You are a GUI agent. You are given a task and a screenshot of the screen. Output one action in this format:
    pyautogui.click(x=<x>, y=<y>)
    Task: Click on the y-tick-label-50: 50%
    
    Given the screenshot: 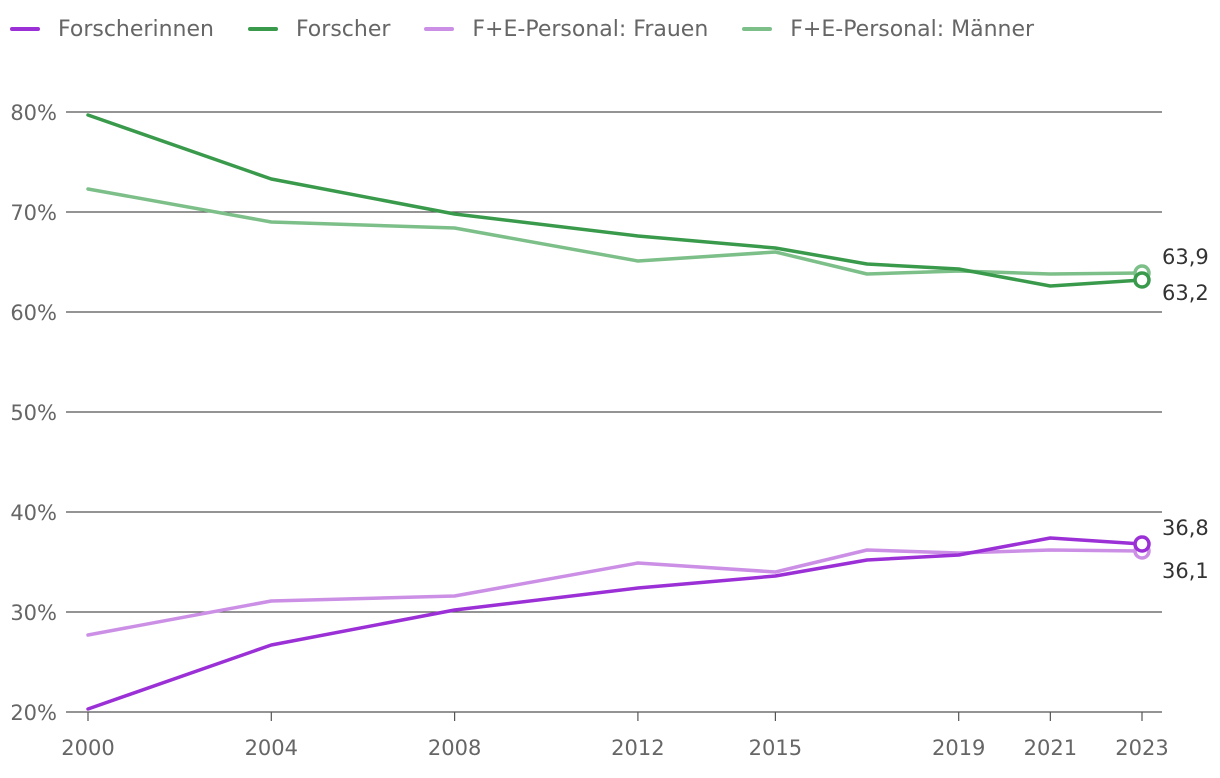 What is the action you would take?
    pyautogui.click(x=33, y=413)
    